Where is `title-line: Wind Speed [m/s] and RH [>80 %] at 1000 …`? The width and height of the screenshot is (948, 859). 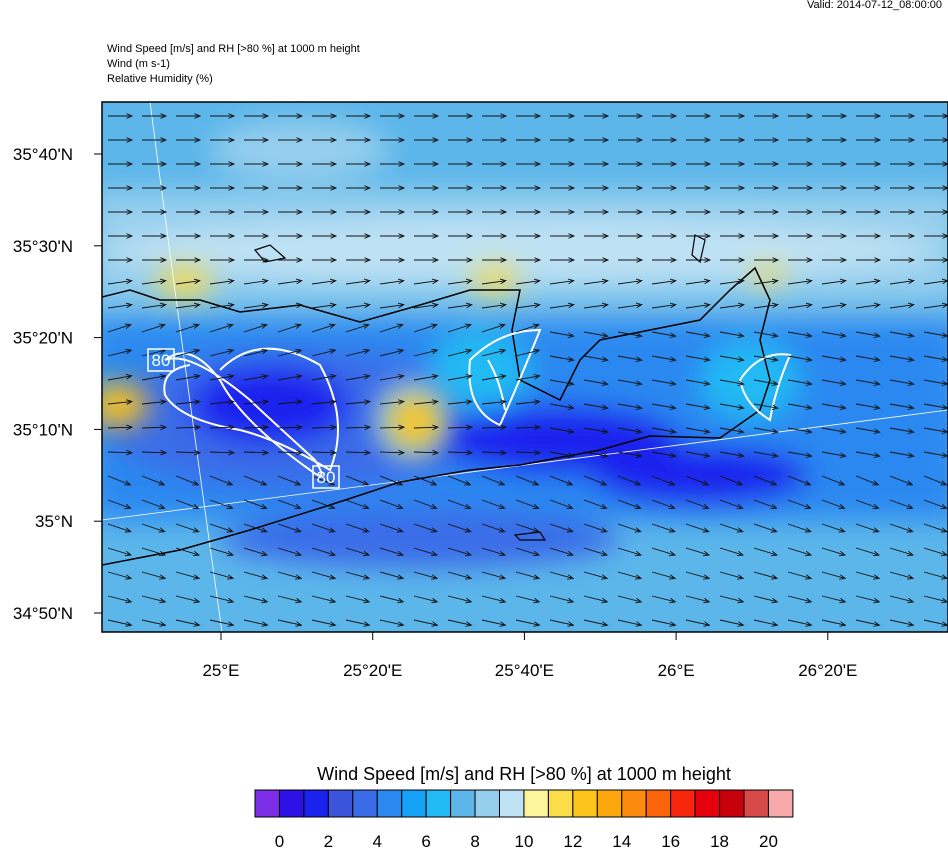 title-line: Wind Speed [m/s] and RH [>80 %] at 1000 … is located at coordinates (233, 49).